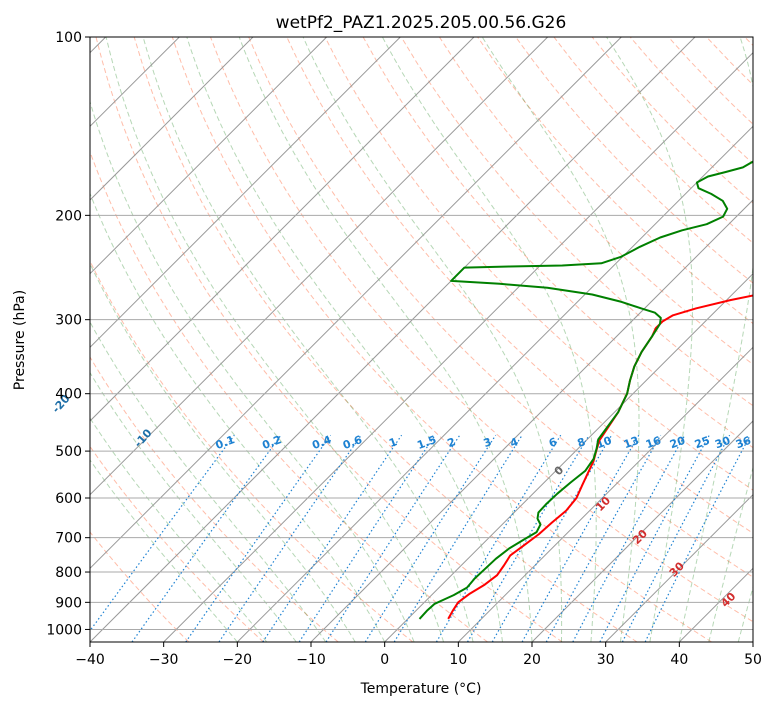 This screenshot has width=775, height=712. What do you see at coordinates (68, 321) in the screenshot?
I see `y-tick-label: 300` at bounding box center [68, 321].